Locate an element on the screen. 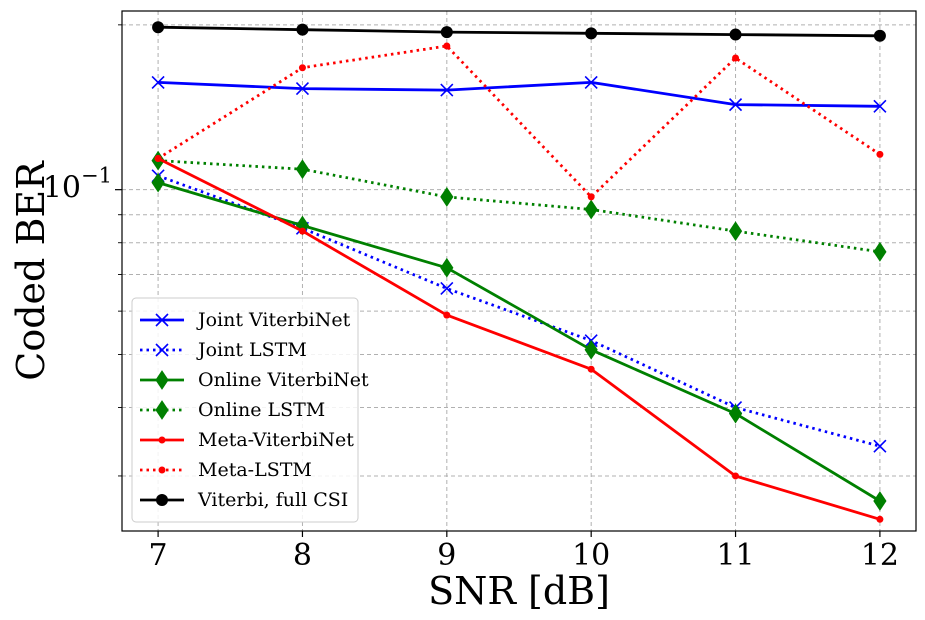 The image size is (925, 620). legend-item: Meta-LSTM is located at coordinates (226, 470).